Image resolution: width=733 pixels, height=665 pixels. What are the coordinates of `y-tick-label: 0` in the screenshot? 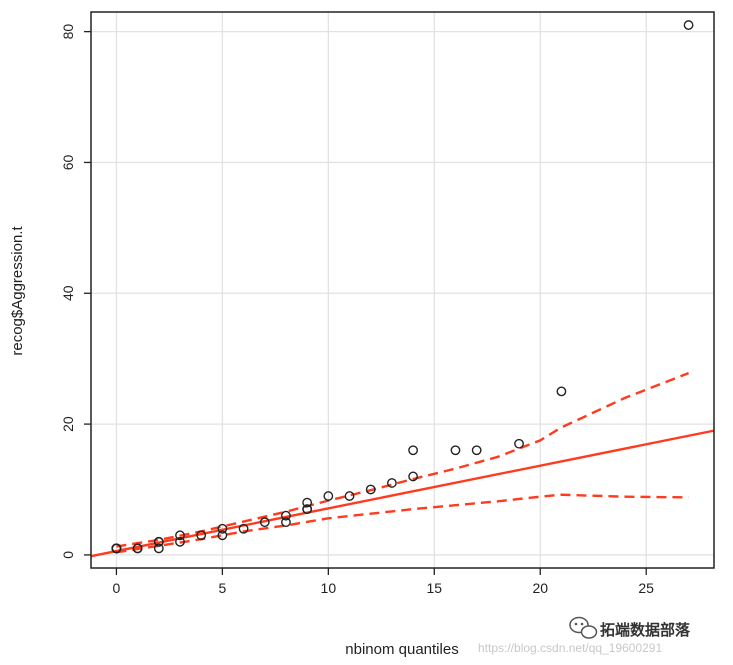 It's located at (68, 555).